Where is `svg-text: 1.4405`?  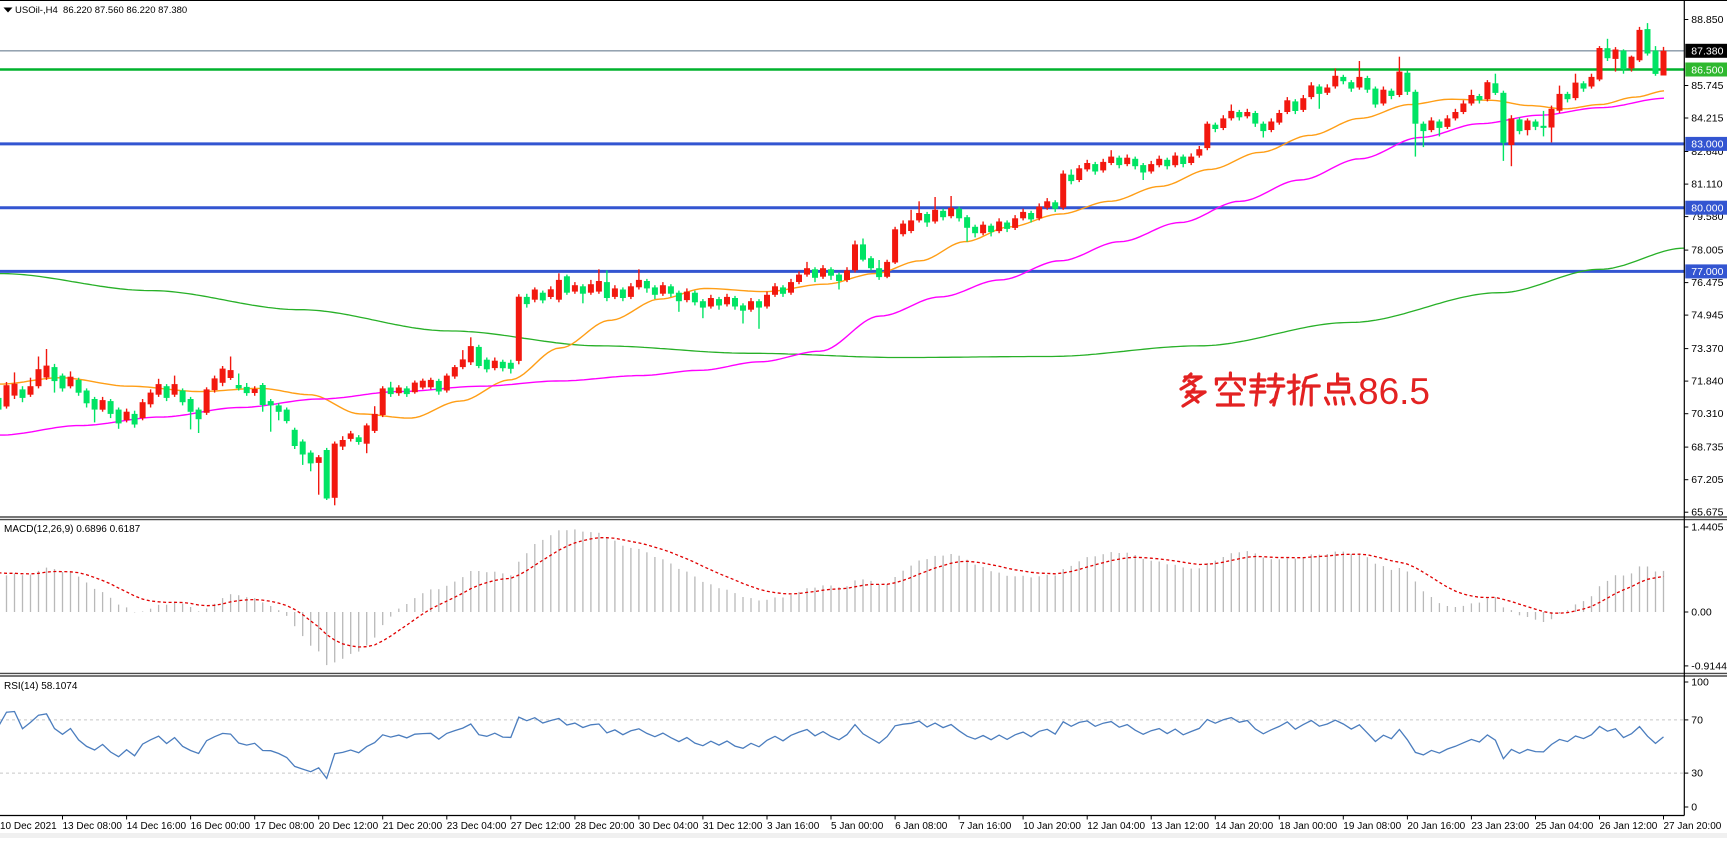 svg-text: 1.4405 is located at coordinates (1707, 528).